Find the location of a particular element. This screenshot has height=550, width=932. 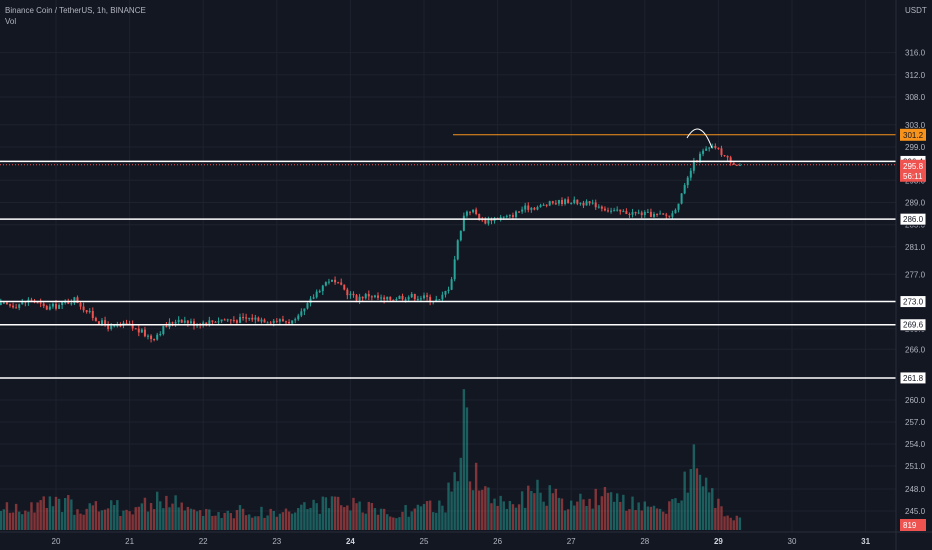

pattern-drawing is located at coordinates (699, 138).